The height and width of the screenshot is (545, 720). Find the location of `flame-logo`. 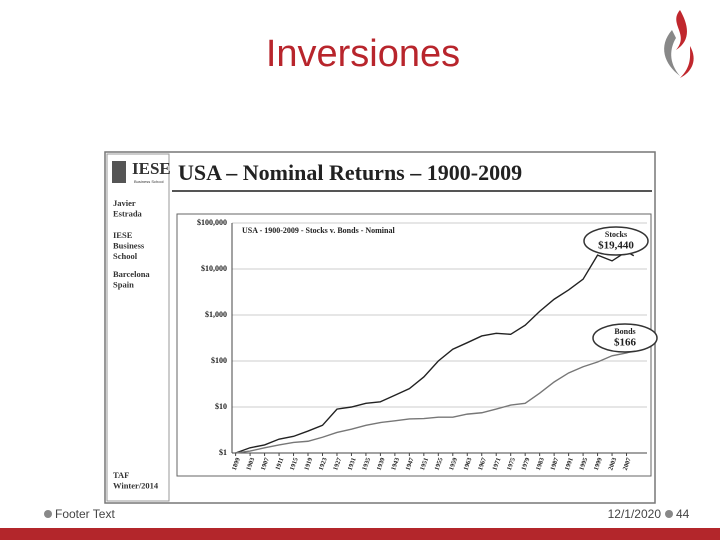

flame-logo is located at coordinates (679, 44).